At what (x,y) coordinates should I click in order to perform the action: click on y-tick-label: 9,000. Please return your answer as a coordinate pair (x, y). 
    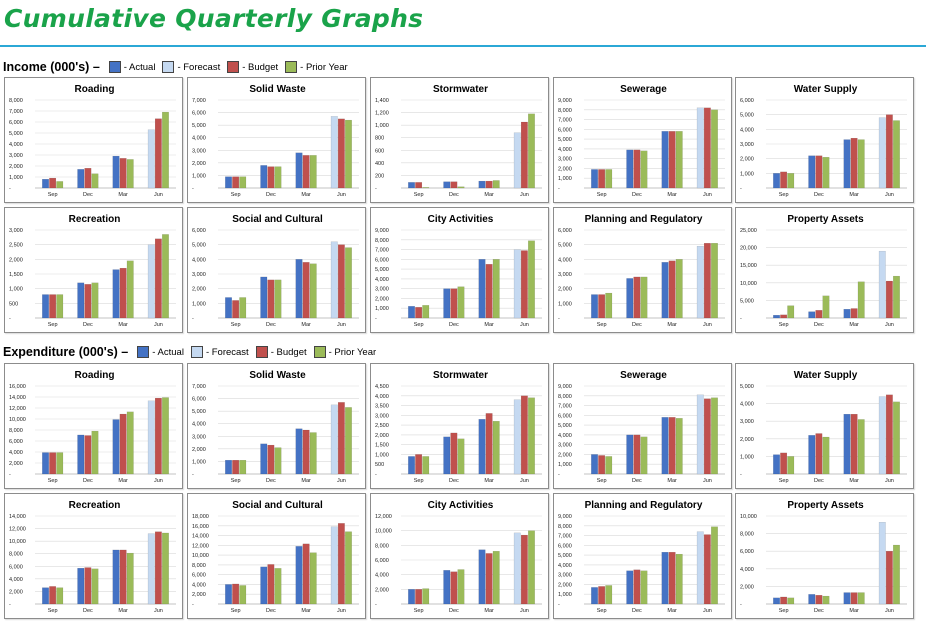
    Looking at the image, I should click on (565, 517).